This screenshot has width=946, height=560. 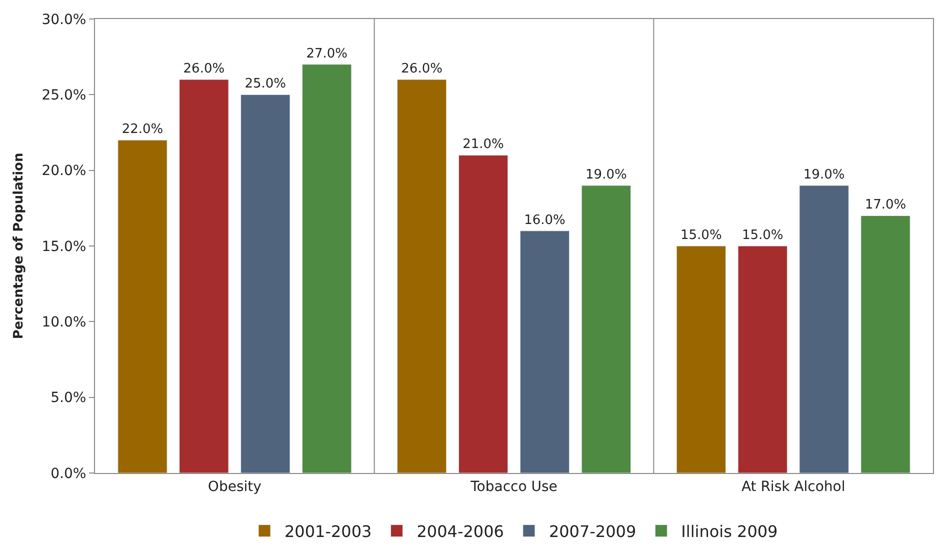 What do you see at coordinates (885, 205) in the screenshot?
I see `data-label: 17.0%` at bounding box center [885, 205].